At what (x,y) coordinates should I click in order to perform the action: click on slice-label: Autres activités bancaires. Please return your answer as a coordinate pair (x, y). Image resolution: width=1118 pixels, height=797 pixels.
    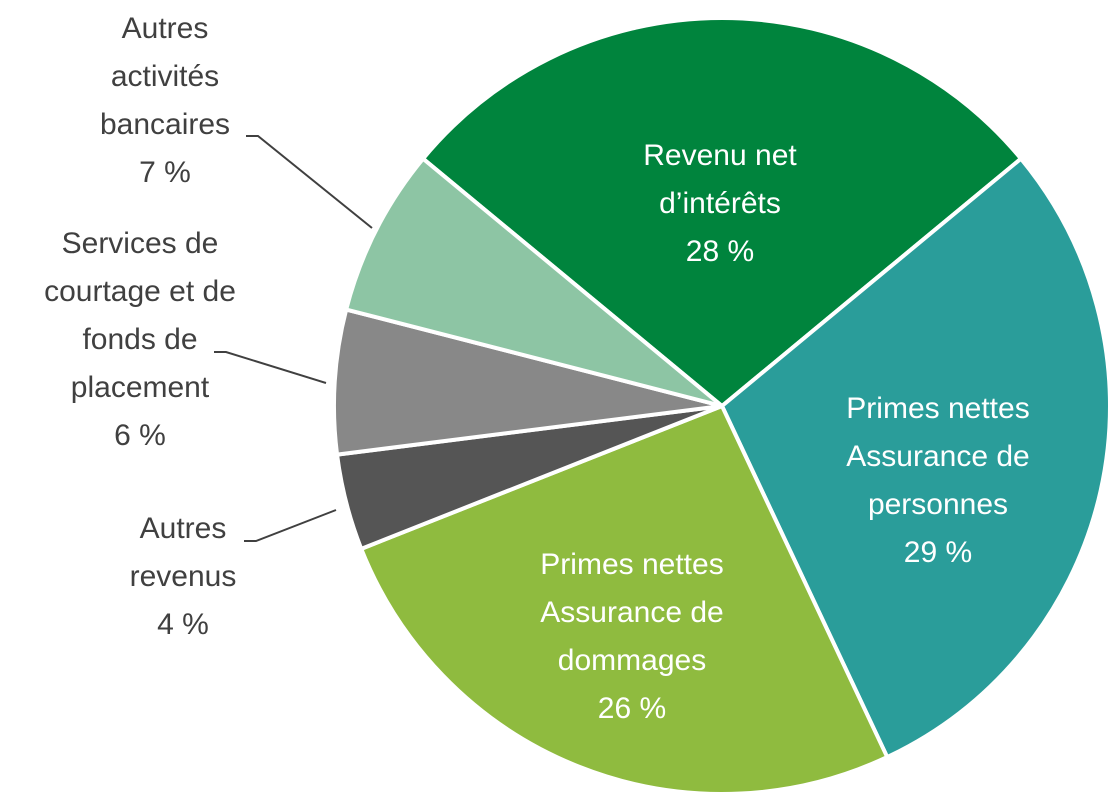
    Looking at the image, I should click on (165, 76).